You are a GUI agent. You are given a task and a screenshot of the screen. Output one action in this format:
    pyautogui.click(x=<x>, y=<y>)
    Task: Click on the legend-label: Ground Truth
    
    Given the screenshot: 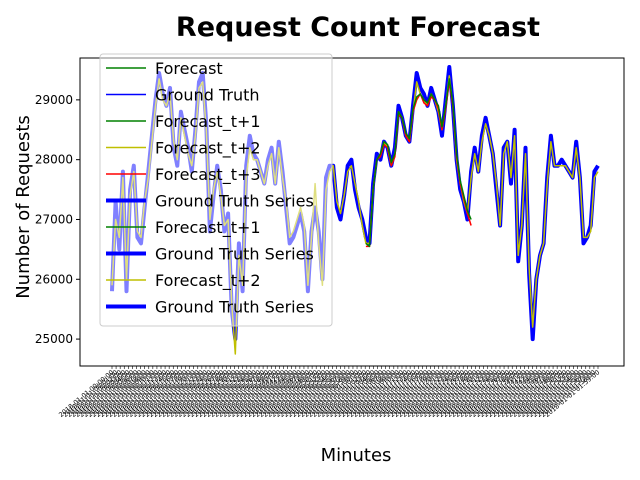 What is the action you would take?
    pyautogui.click(x=207, y=95)
    